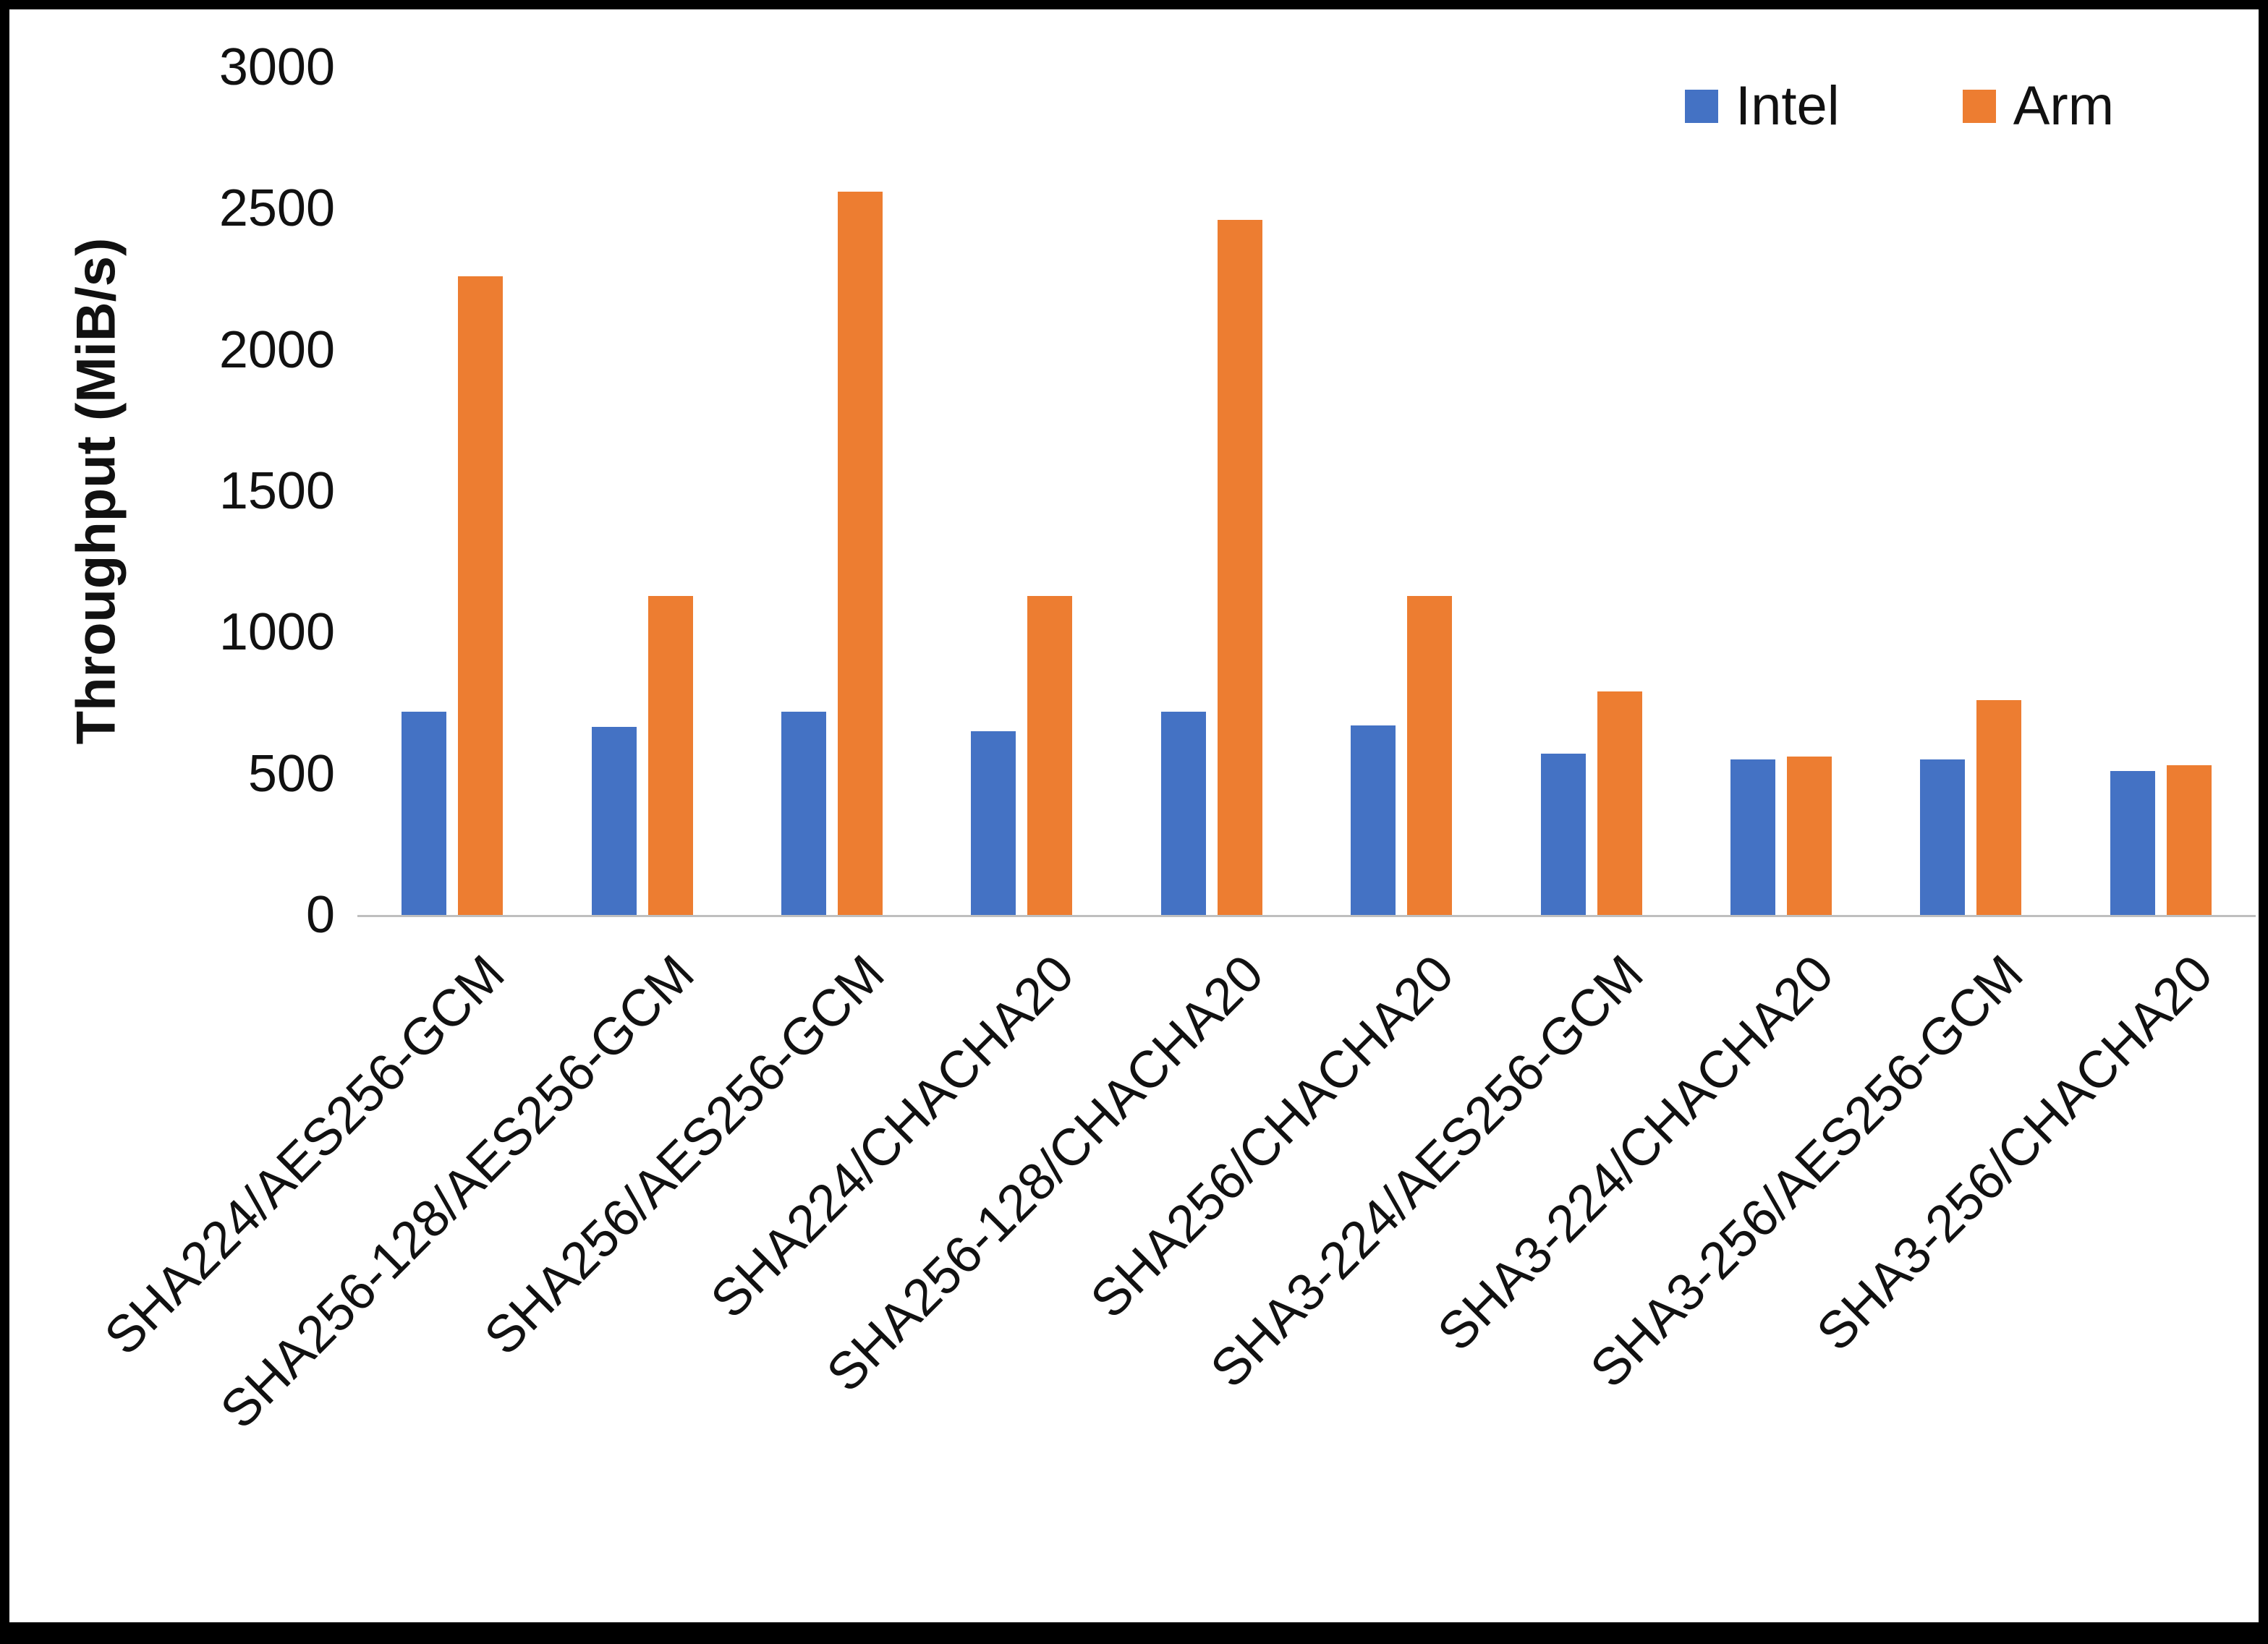 The height and width of the screenshot is (1644, 2268). Describe the element at coordinates (320, 915) in the screenshot. I see `y-tick-label: 0` at that location.